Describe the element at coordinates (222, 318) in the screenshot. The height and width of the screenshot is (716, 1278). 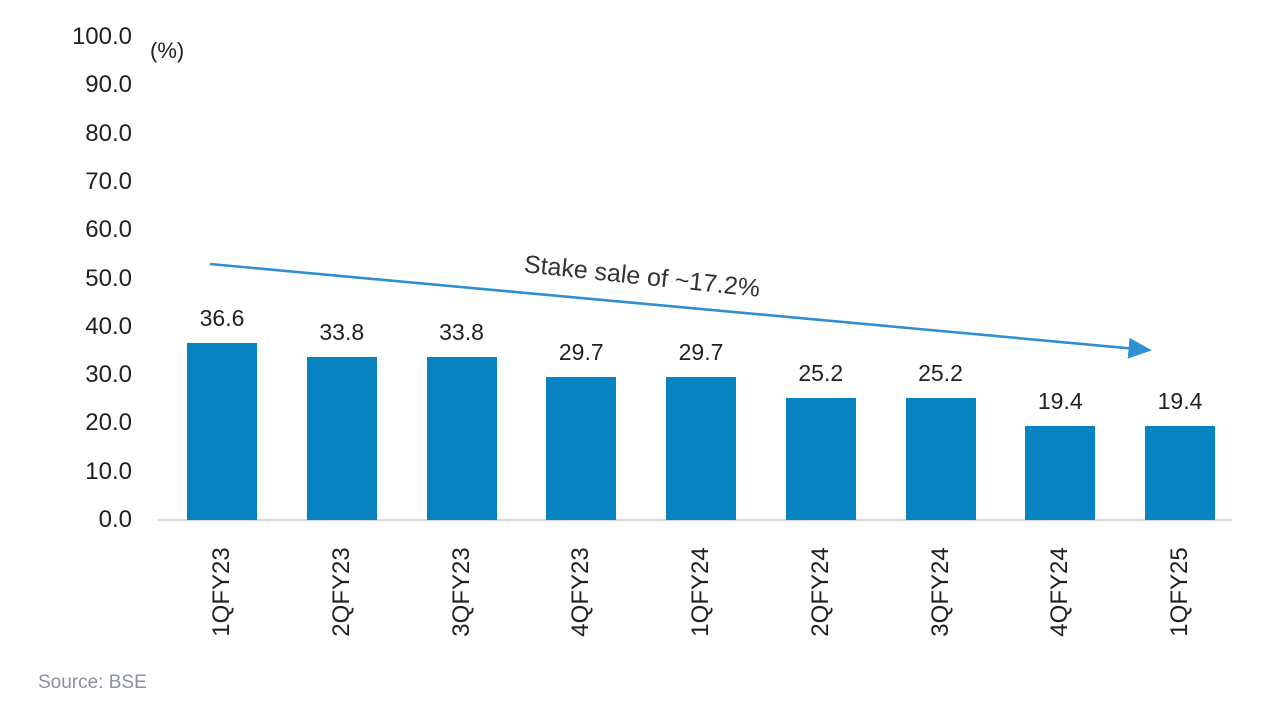
I see `bar-value-label: 36.6` at that location.